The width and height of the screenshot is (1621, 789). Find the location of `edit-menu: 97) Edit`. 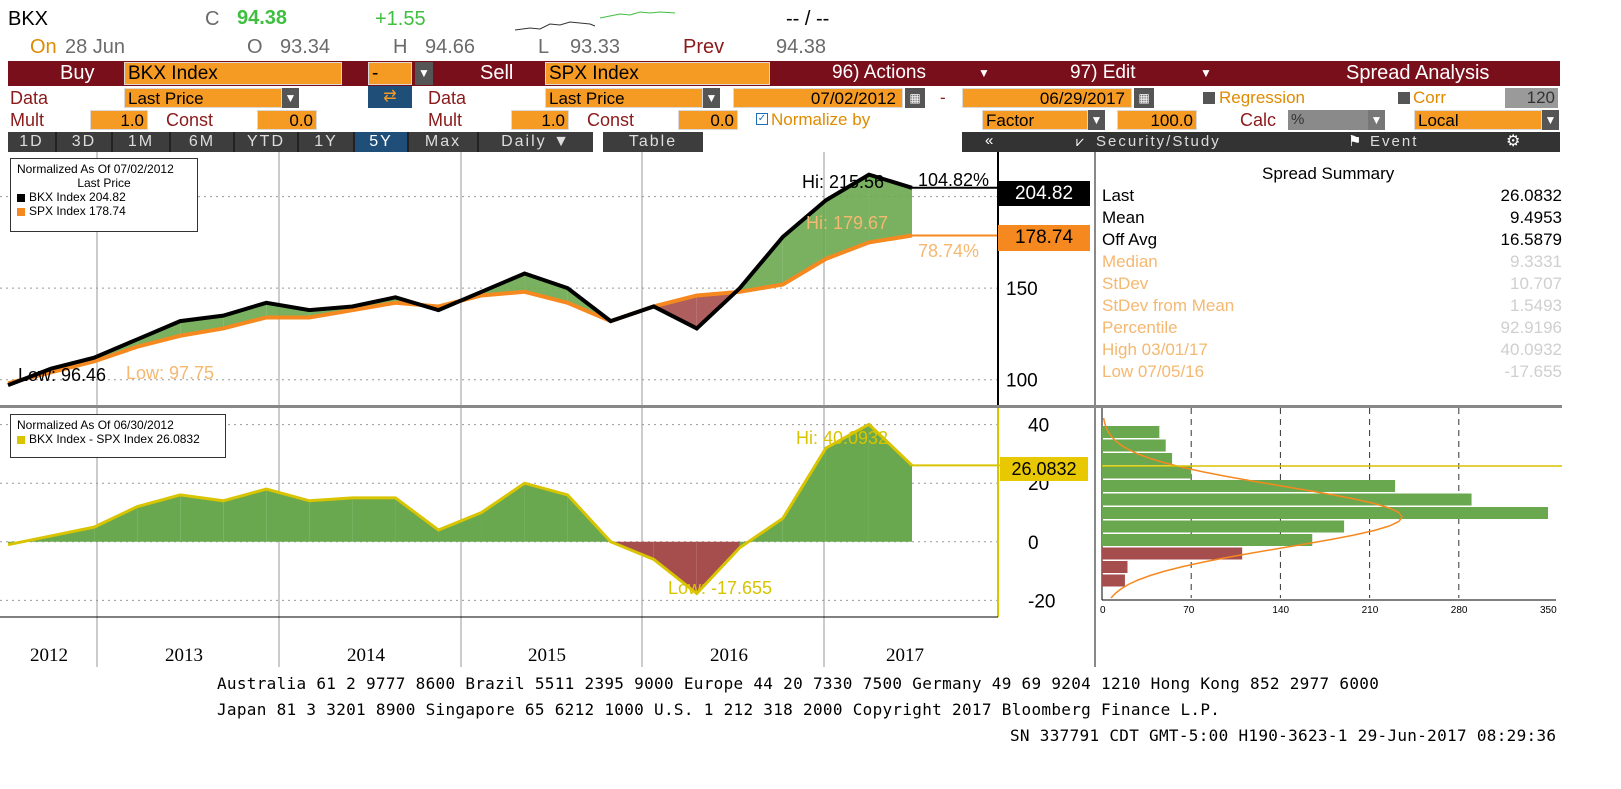

edit-menu: 97) Edit is located at coordinates (1103, 72).